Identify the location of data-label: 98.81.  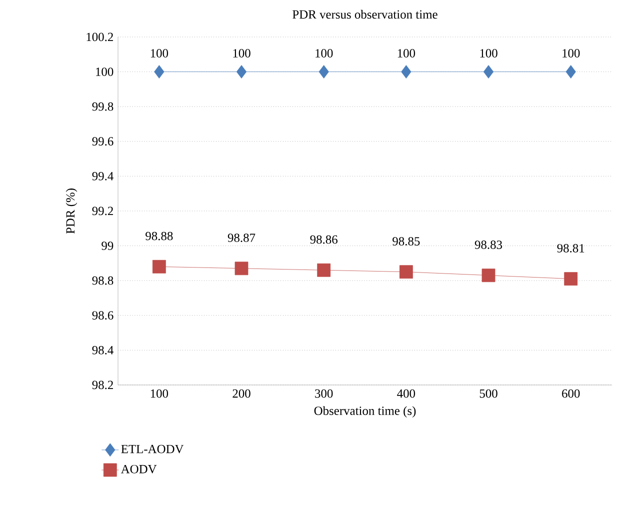
(570, 248).